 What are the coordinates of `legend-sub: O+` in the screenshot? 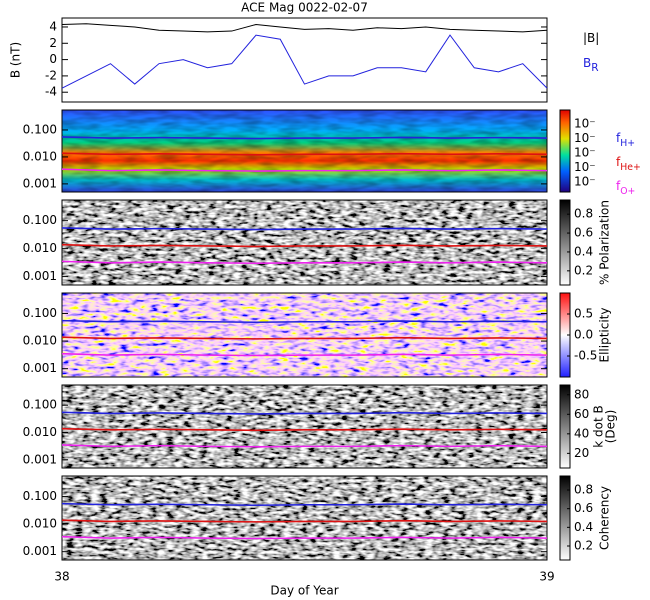 It's located at (627, 191).